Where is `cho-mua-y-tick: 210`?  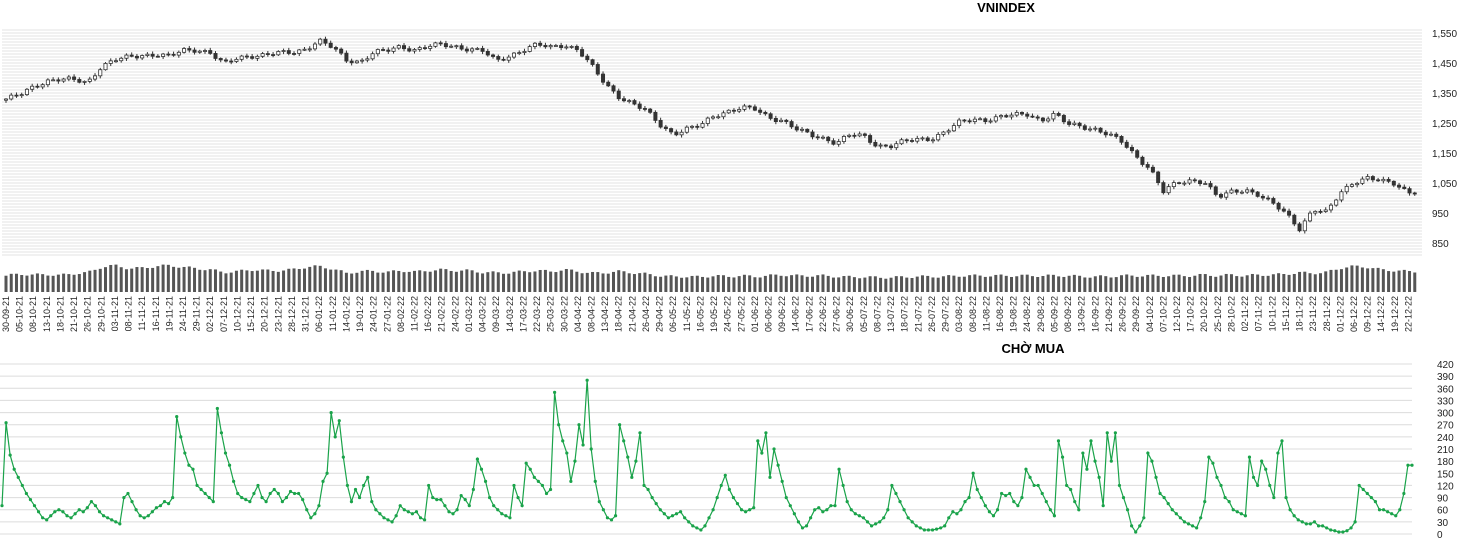 cho-mua-y-tick: 210 is located at coordinates (1445, 450).